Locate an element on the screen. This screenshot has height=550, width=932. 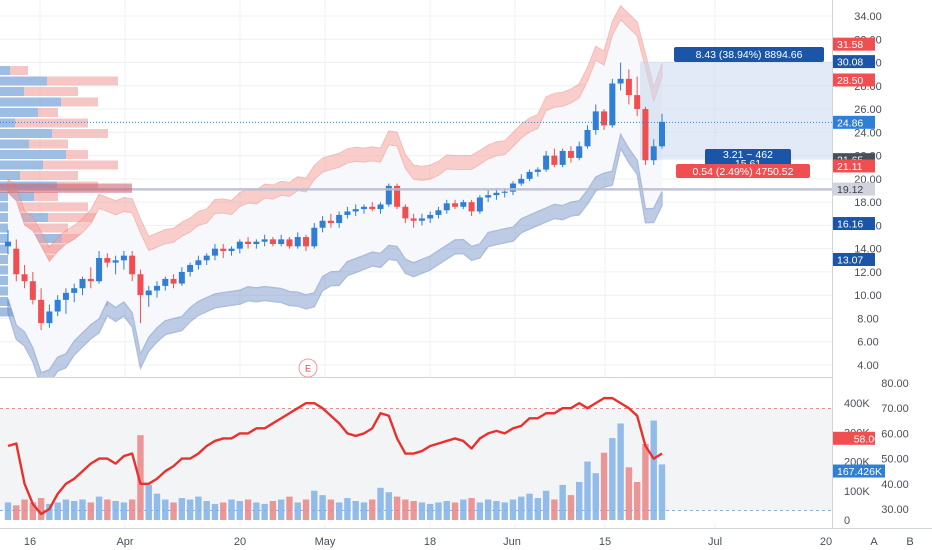
price-tick-label: 10.00 is located at coordinates (868, 296).